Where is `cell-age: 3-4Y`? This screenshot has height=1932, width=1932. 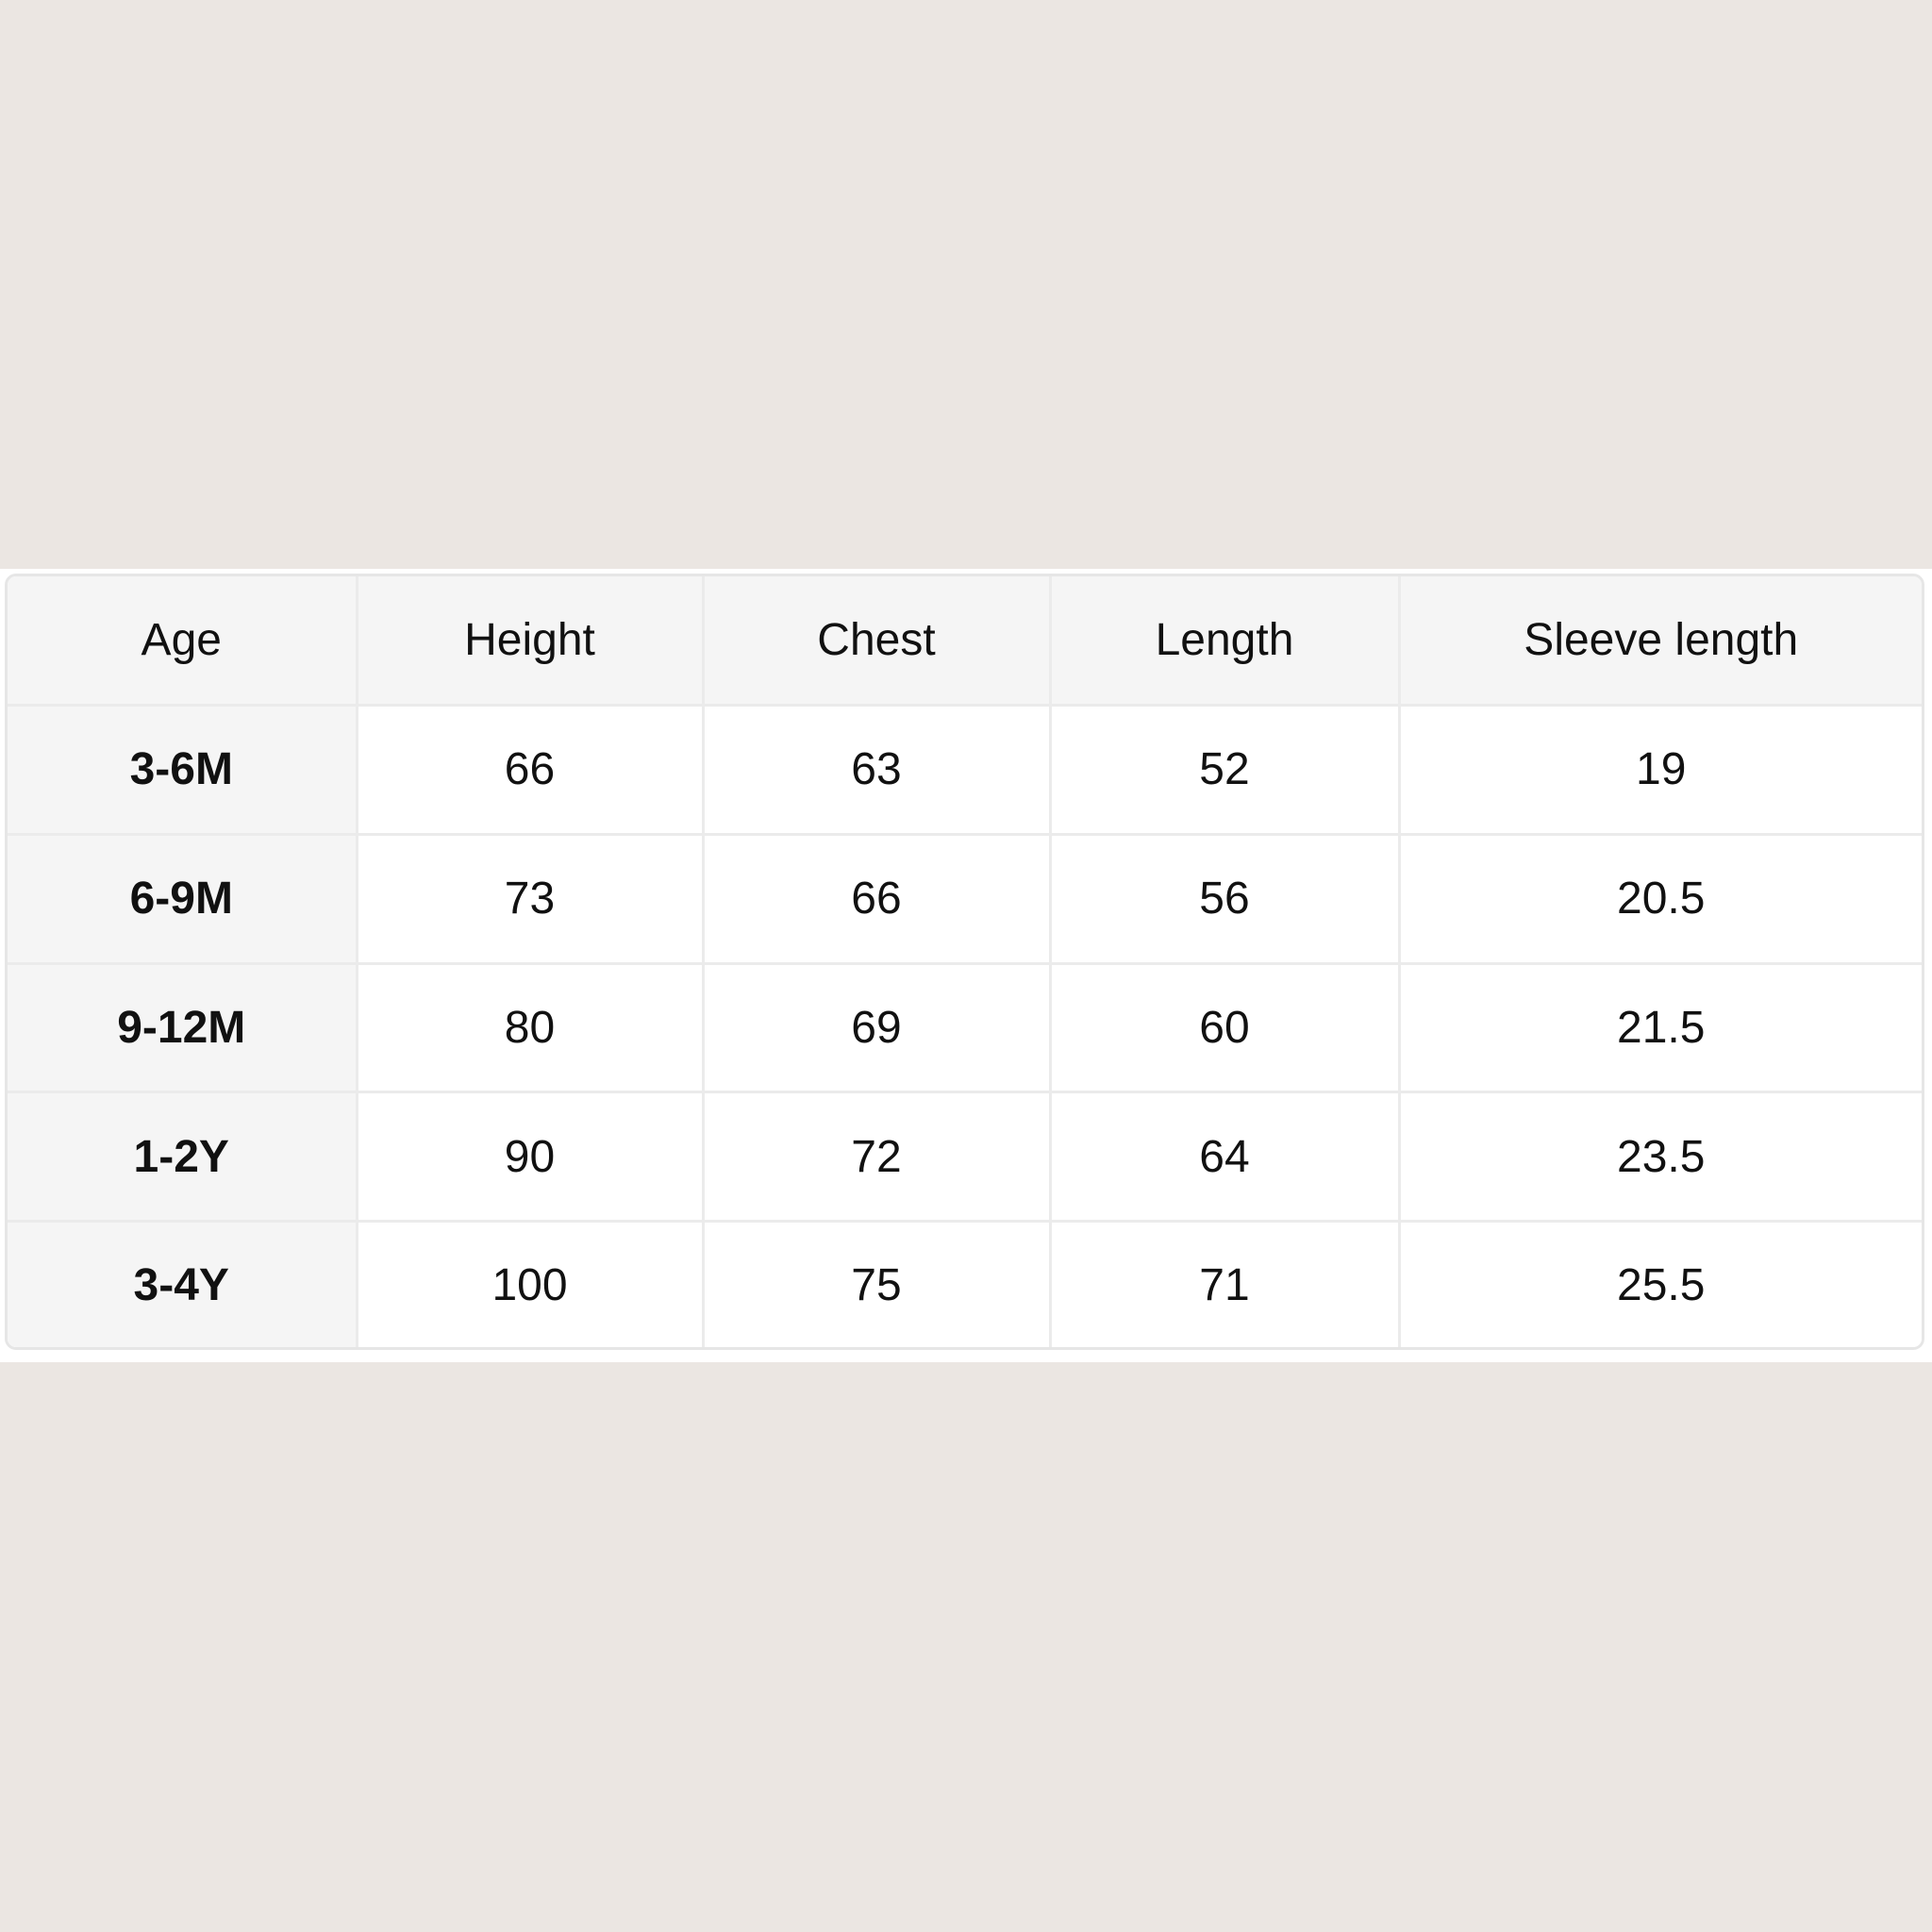 cell-age: 3-4Y is located at coordinates (183, 1283).